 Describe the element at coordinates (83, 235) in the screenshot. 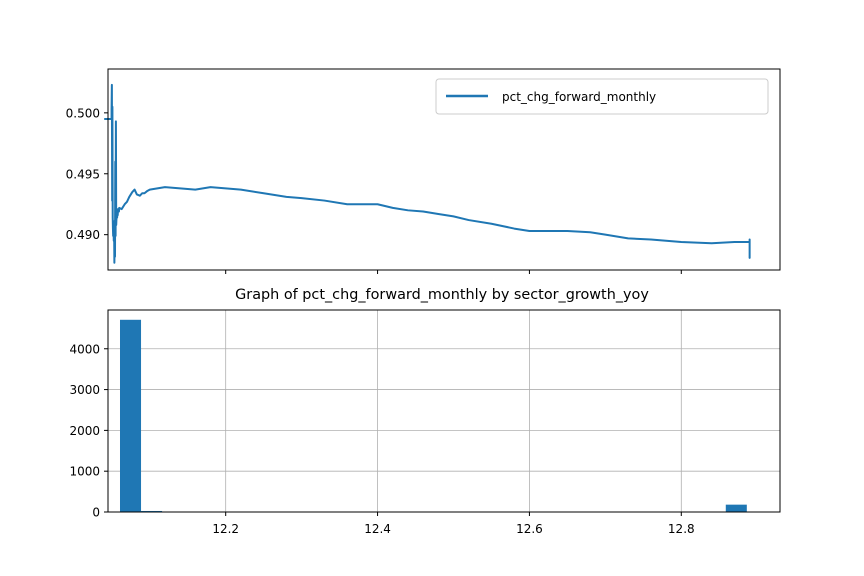

I see `y-tick-label: 0.490` at that location.